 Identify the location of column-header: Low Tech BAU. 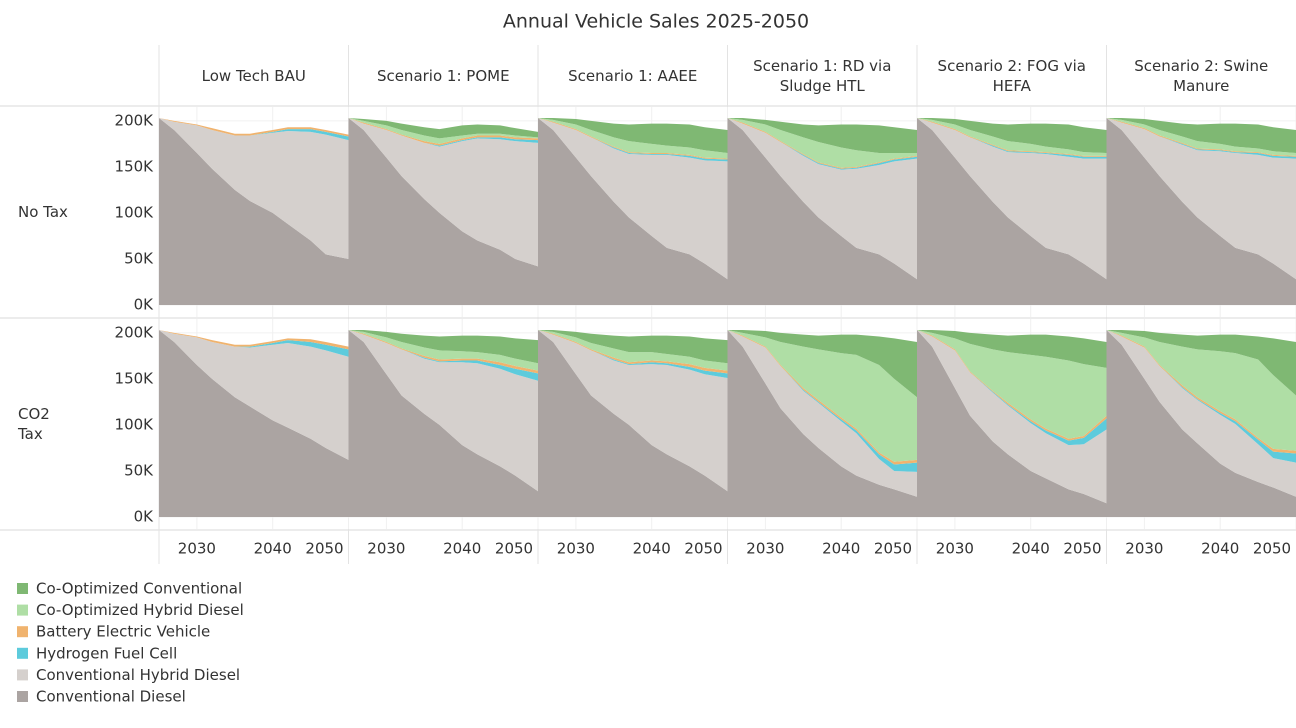
(253, 76).